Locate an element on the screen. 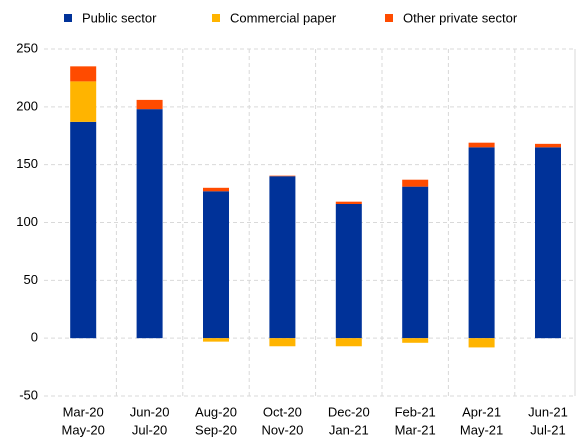  x-tick-label: Jan-21 is located at coordinates (349, 429).